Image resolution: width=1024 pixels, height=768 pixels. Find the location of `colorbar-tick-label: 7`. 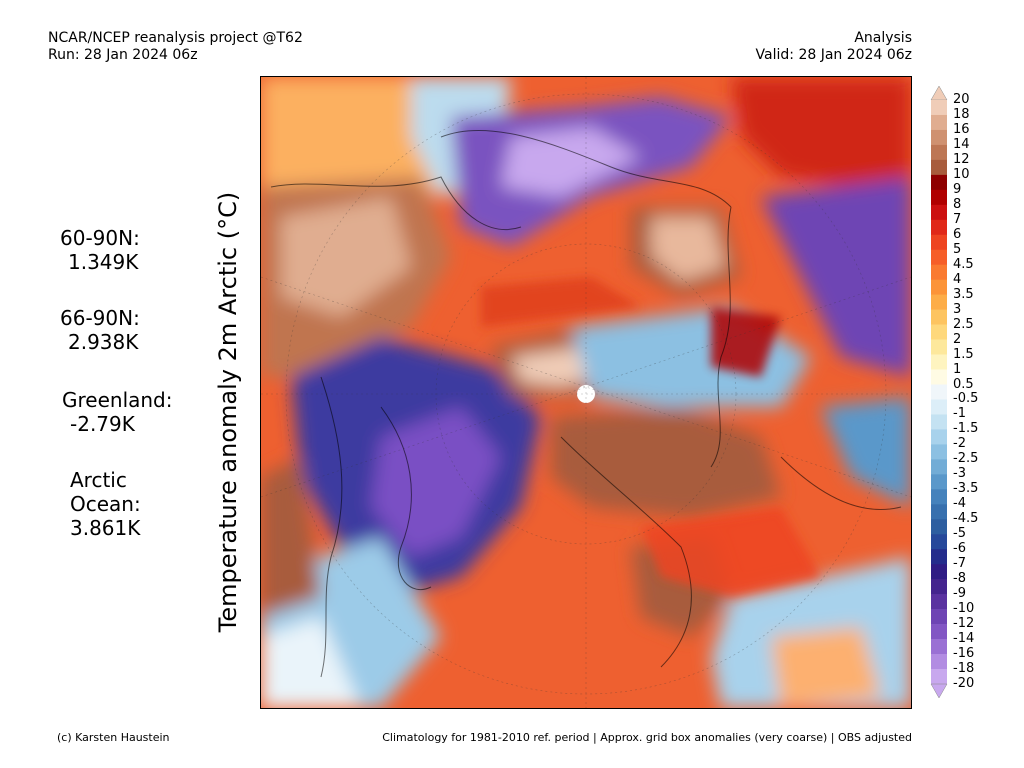

colorbar-tick-label: 7 is located at coordinates (957, 219).